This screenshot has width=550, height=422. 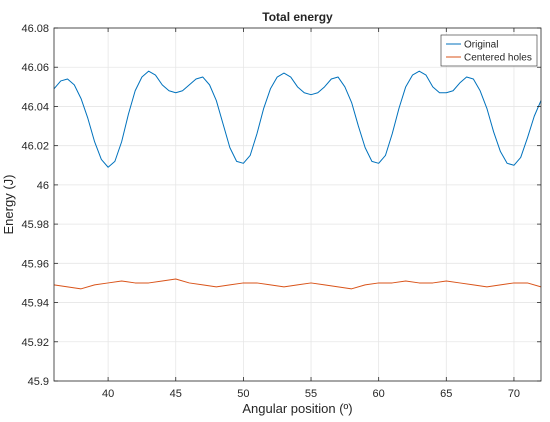 I want to click on y-tick-label: 45.92, so click(x=35, y=343).